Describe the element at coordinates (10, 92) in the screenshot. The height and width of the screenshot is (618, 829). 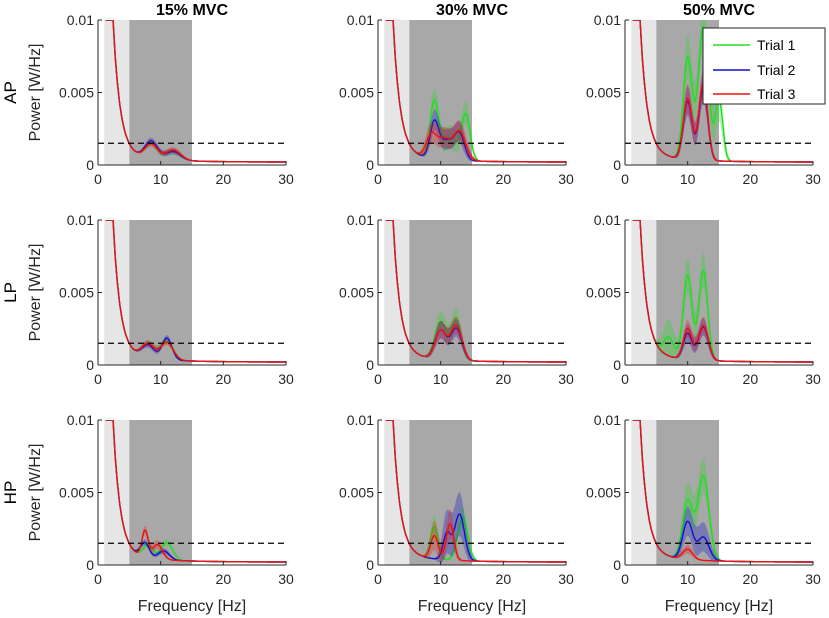
I see `row-label: AP` at that location.